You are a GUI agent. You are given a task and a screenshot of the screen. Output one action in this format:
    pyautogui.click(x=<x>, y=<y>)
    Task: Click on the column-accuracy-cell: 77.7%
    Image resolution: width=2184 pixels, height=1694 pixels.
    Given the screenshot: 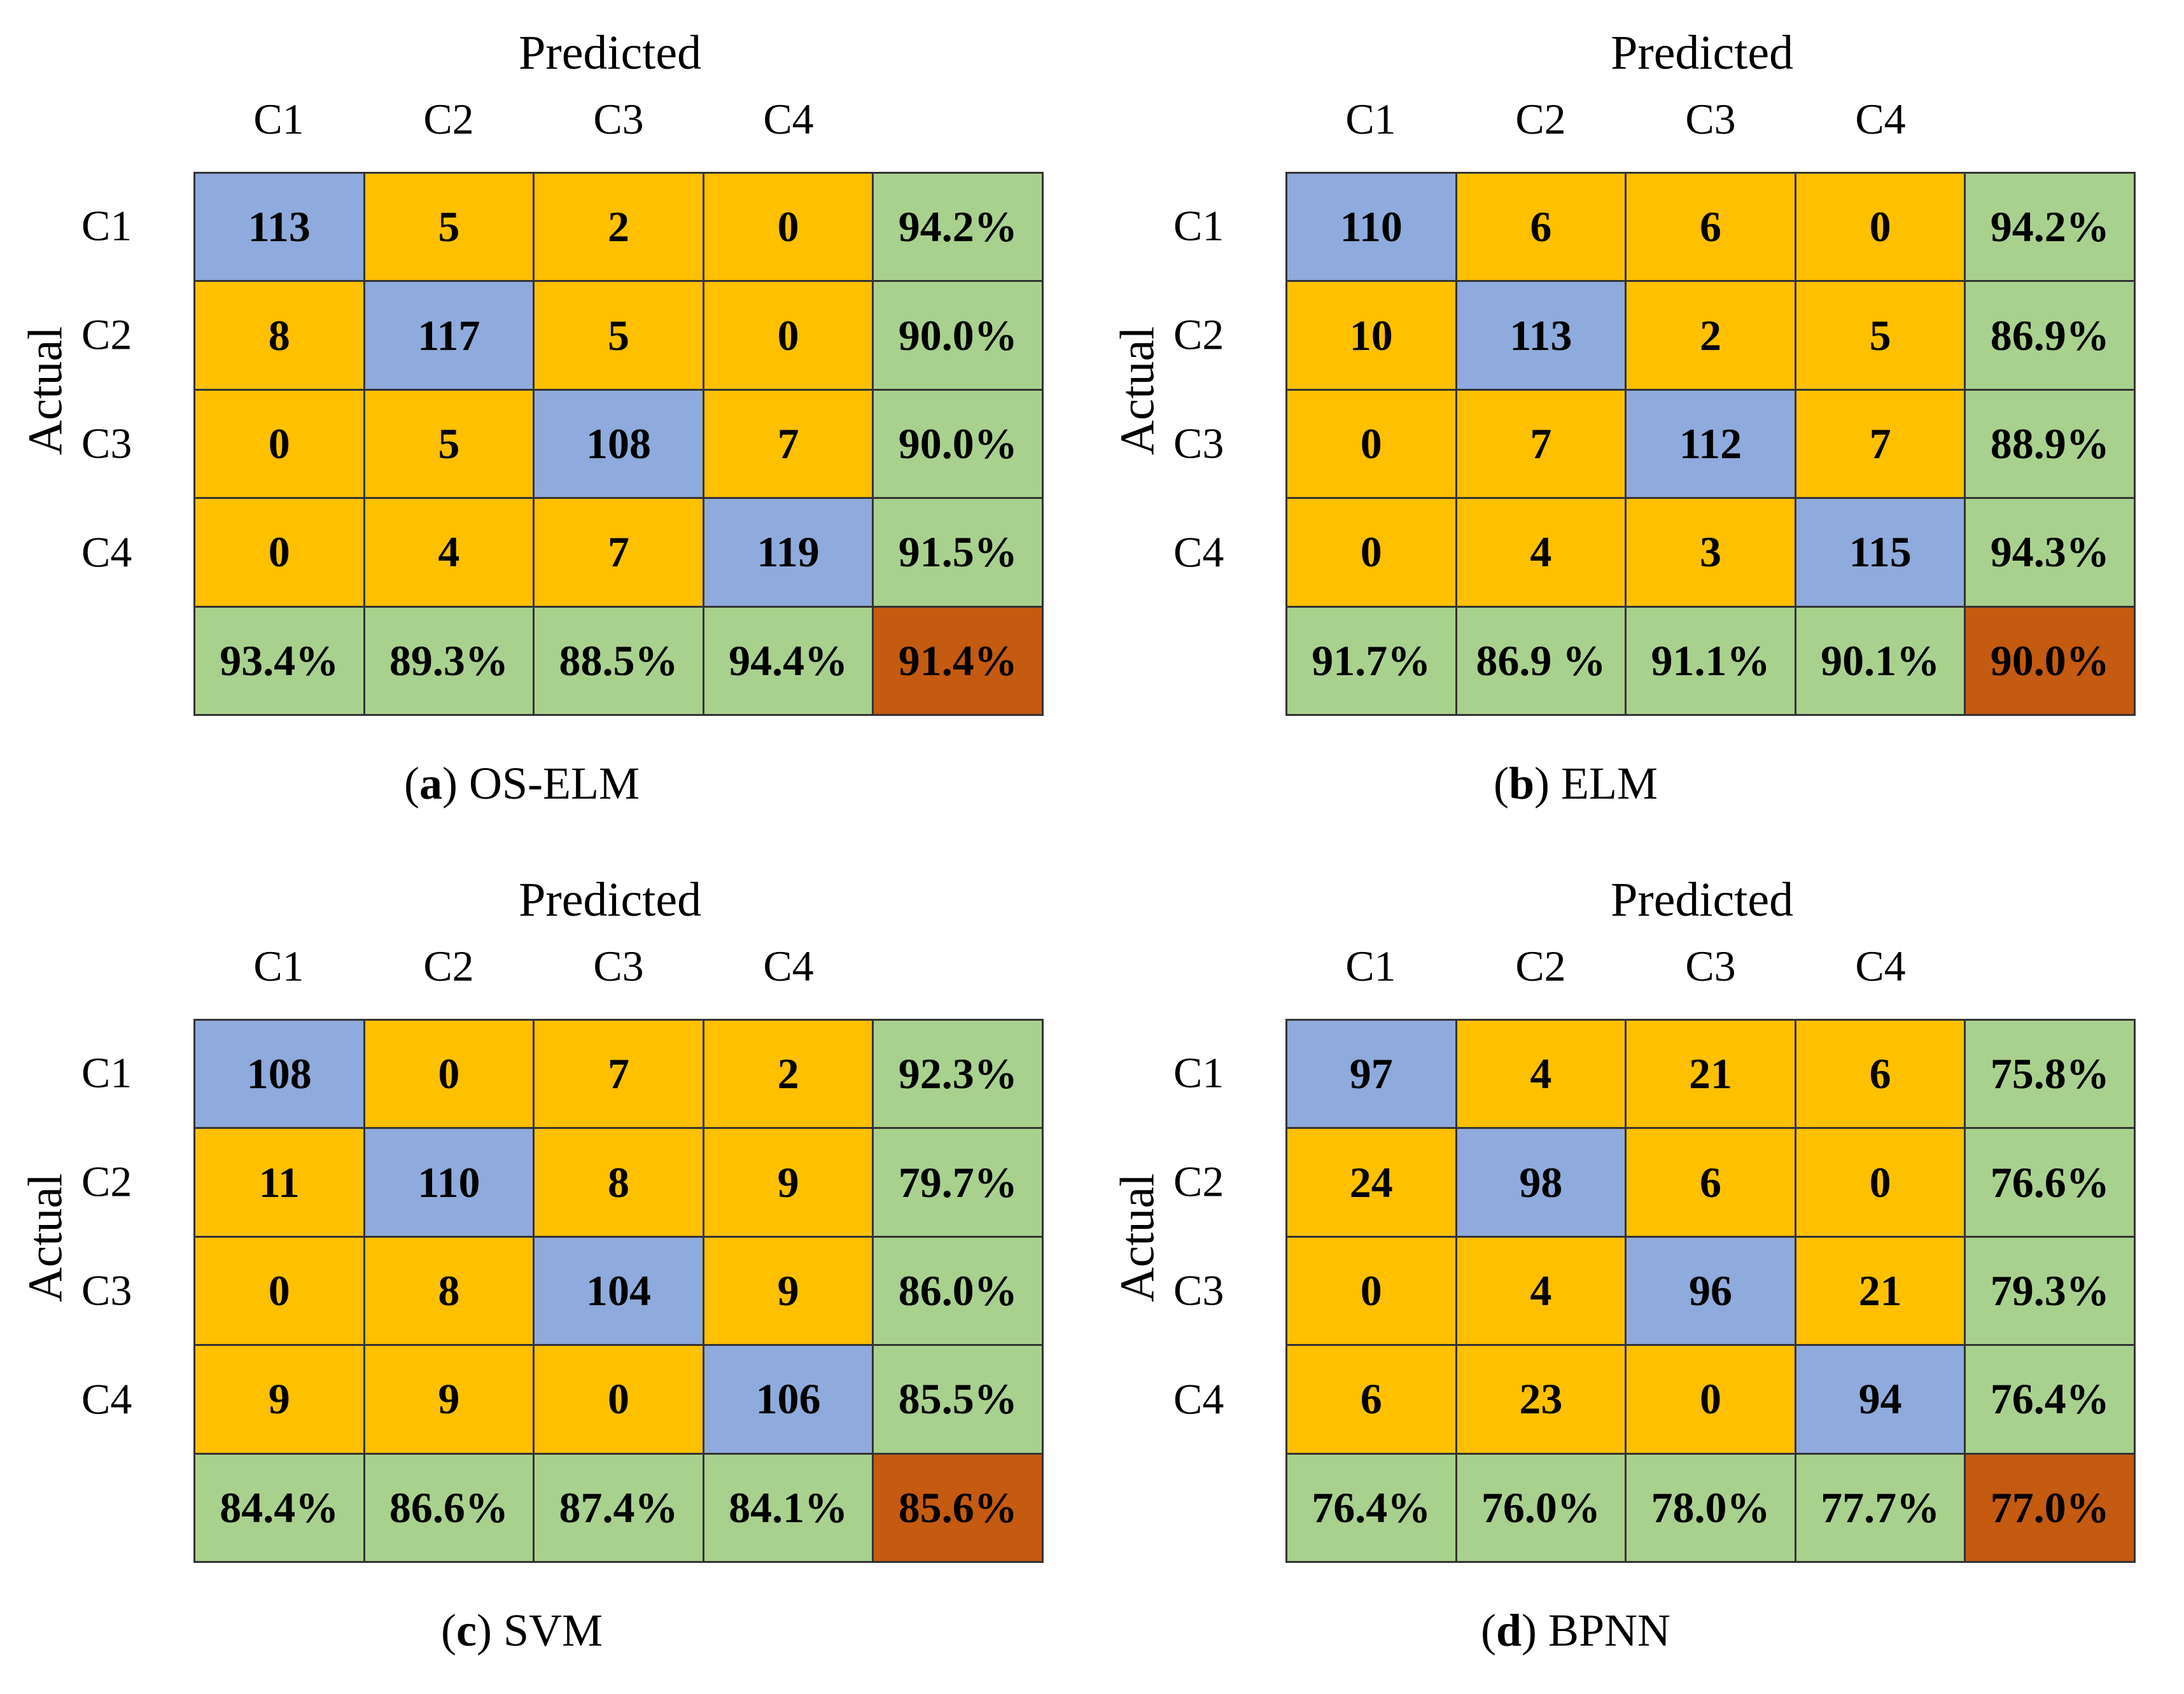 What is the action you would take?
    pyautogui.click(x=1881, y=1508)
    